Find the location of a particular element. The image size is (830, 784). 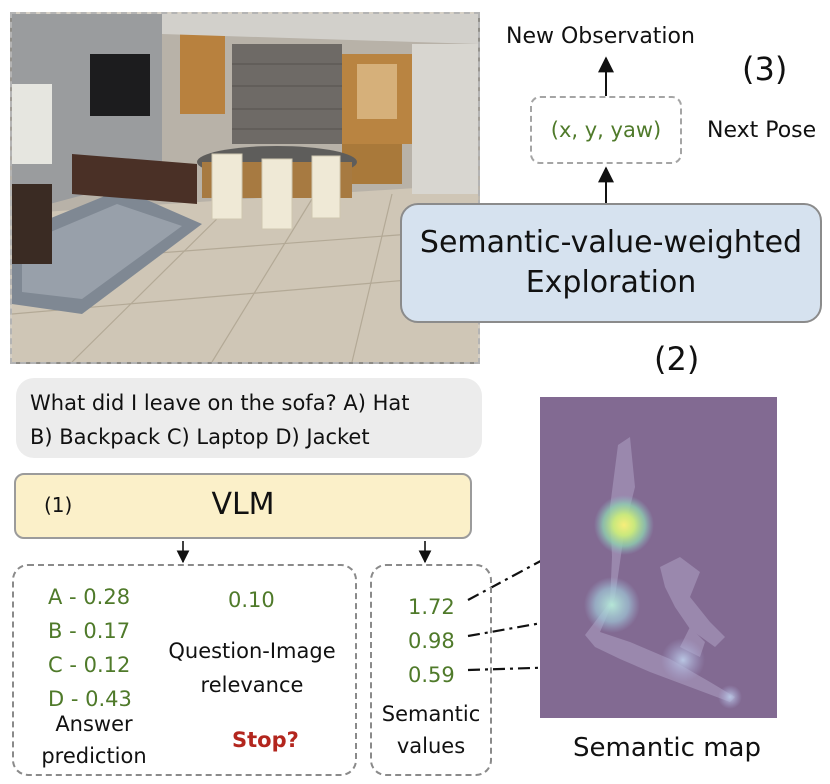

answer-caption-line1: Answer is located at coordinates (94, 724).